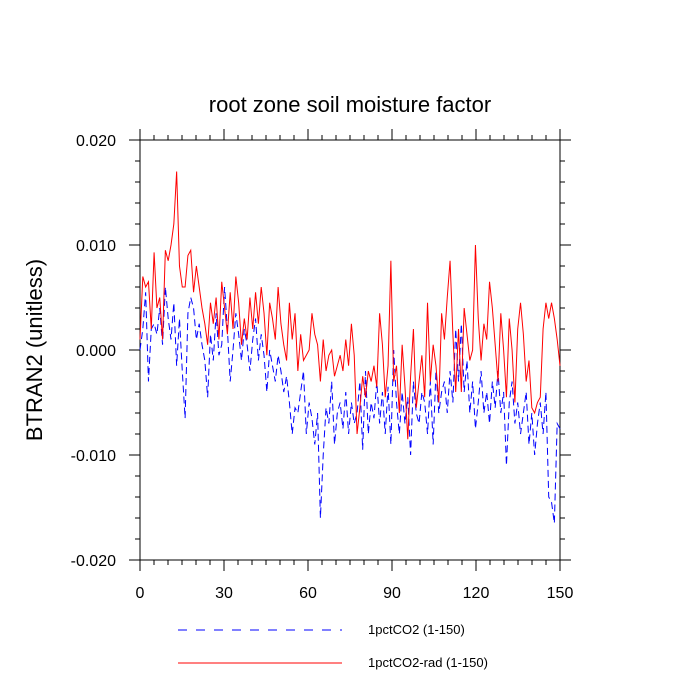 The image size is (700, 700). What do you see at coordinates (416, 629) in the screenshot?
I see `legend-label: 1pctCO2 (1-150)` at bounding box center [416, 629].